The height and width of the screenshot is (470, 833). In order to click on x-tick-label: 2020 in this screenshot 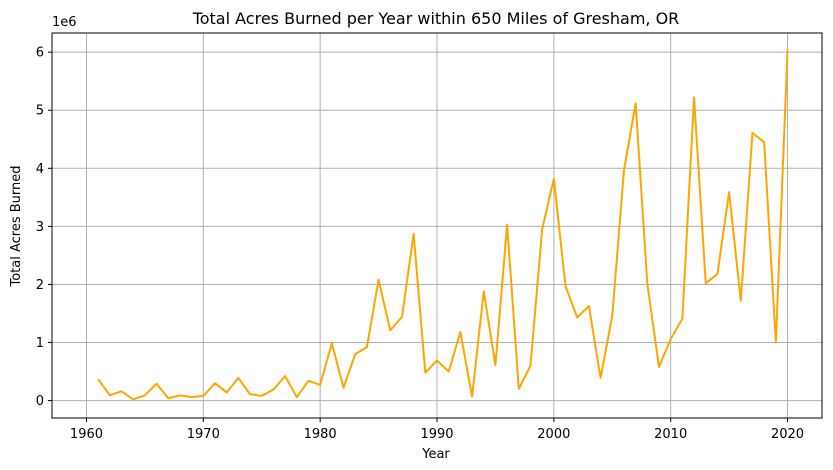, I will do `click(787, 434)`.